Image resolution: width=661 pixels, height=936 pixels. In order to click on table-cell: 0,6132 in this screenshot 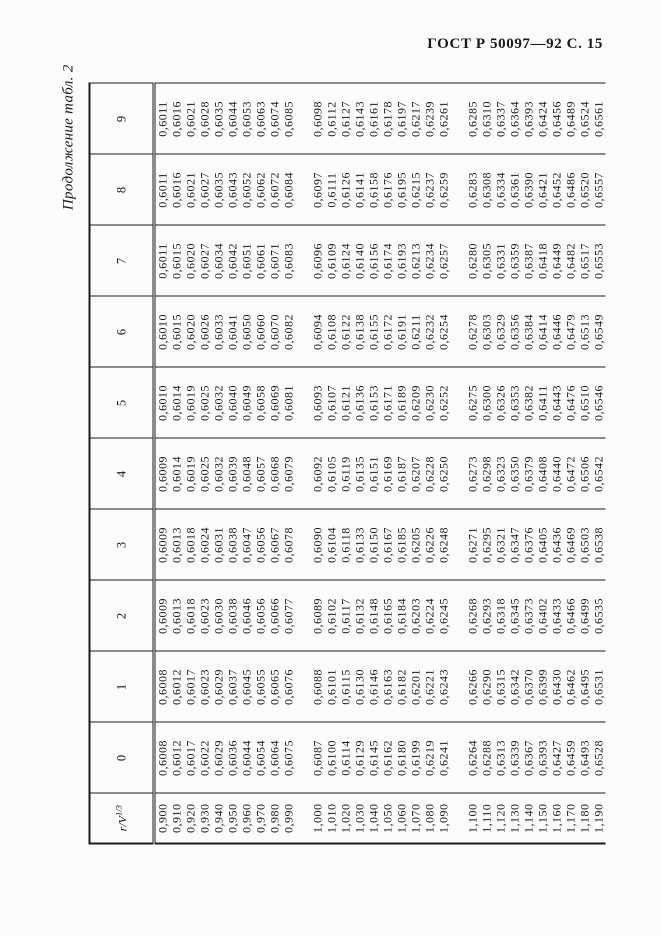, I will do `click(359, 616)`.